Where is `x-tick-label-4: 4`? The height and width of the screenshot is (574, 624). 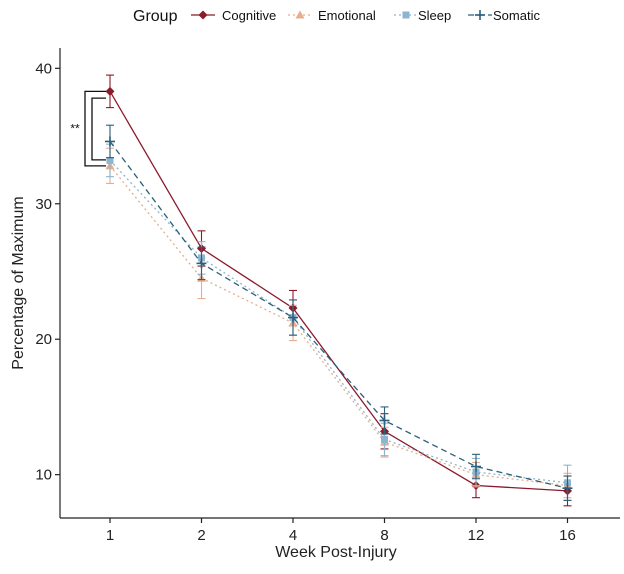 x-tick-label-4: 4 is located at coordinates (293, 535).